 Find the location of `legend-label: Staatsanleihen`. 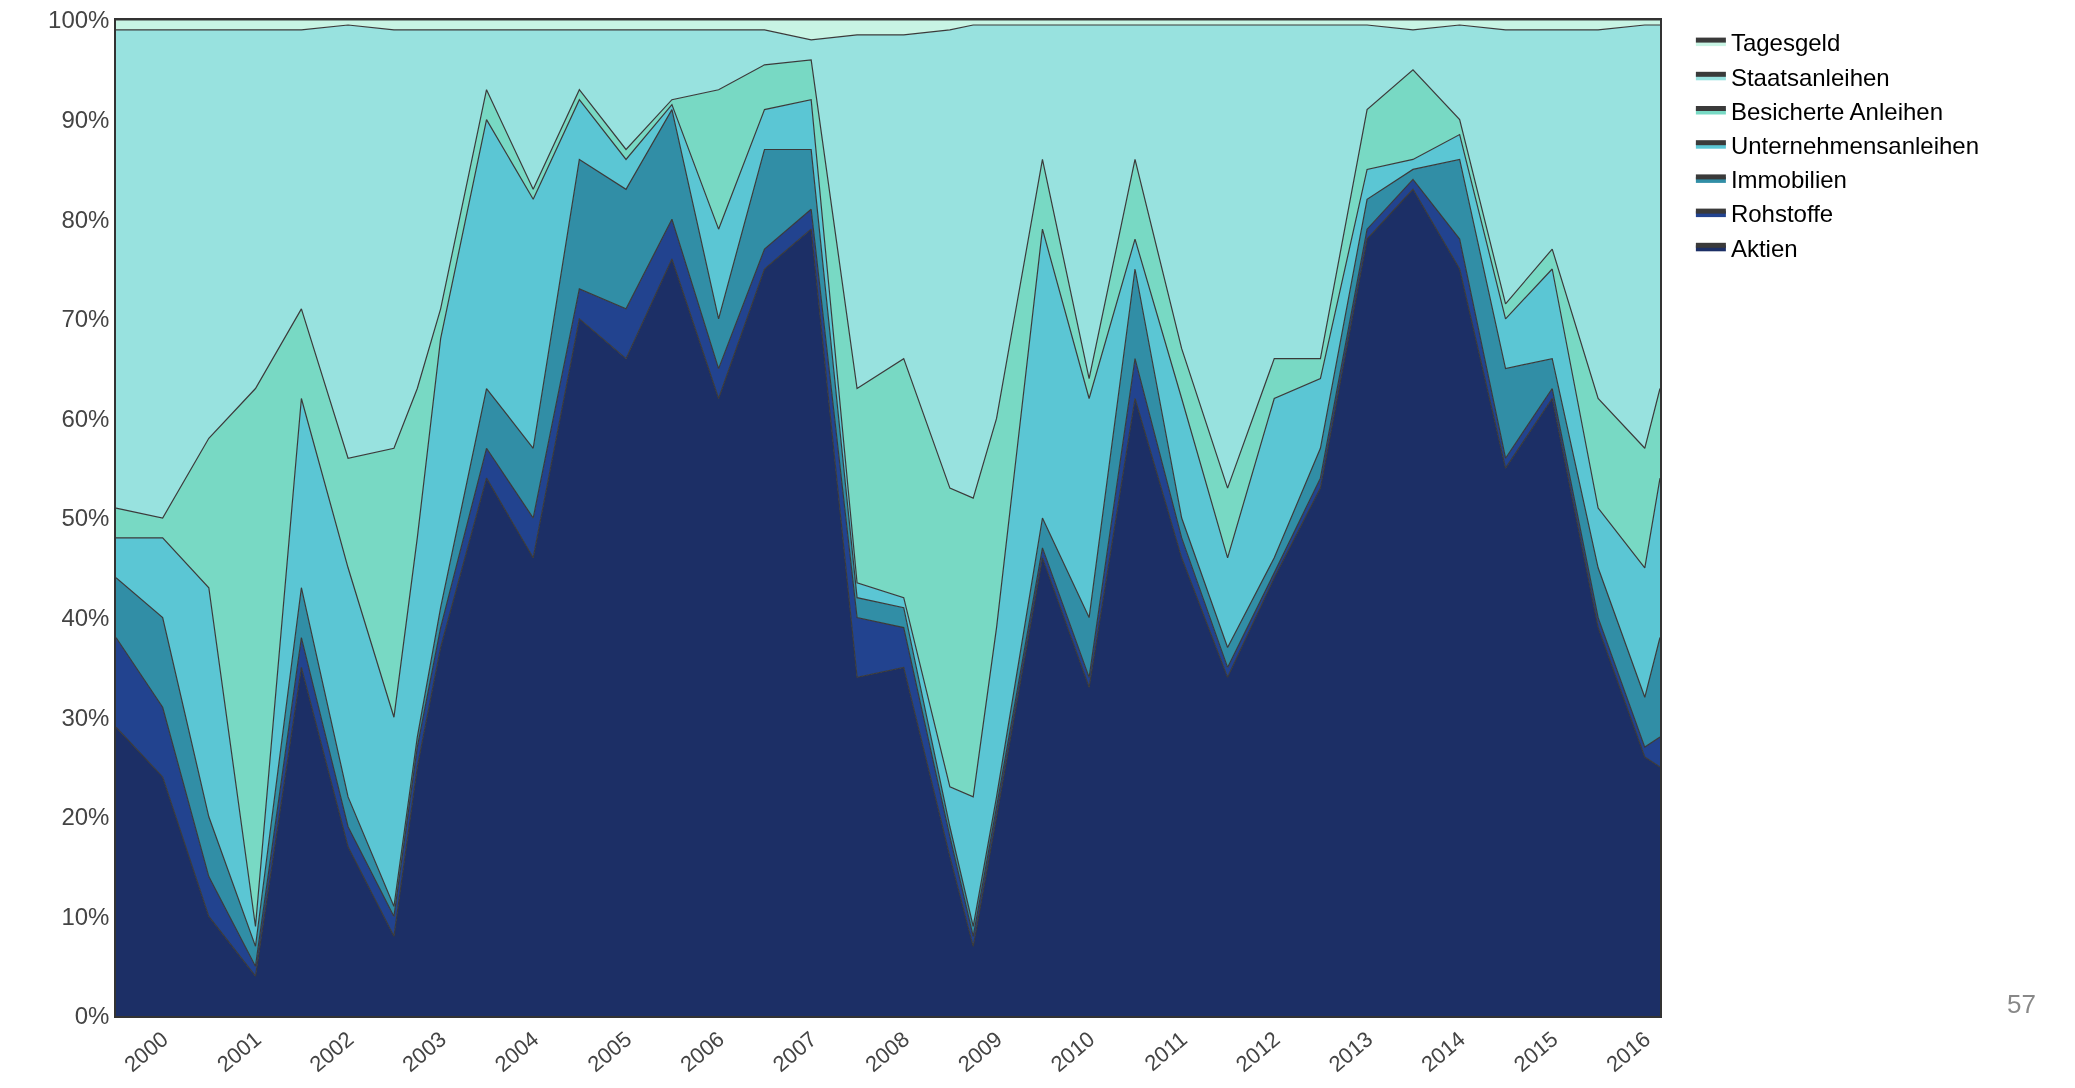

legend-label: Staatsanleihen is located at coordinates (1810, 77).